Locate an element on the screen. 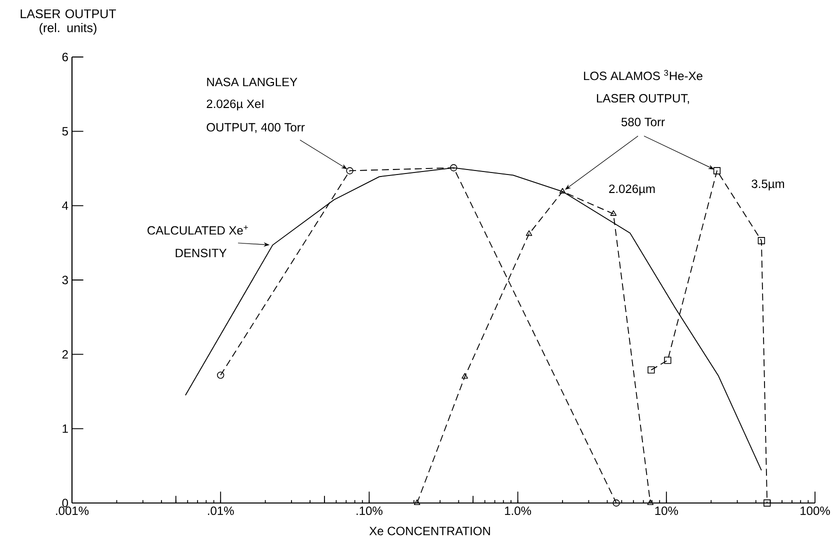 This screenshot has height=547, width=836. annotation: 580 Torr is located at coordinates (643, 122).